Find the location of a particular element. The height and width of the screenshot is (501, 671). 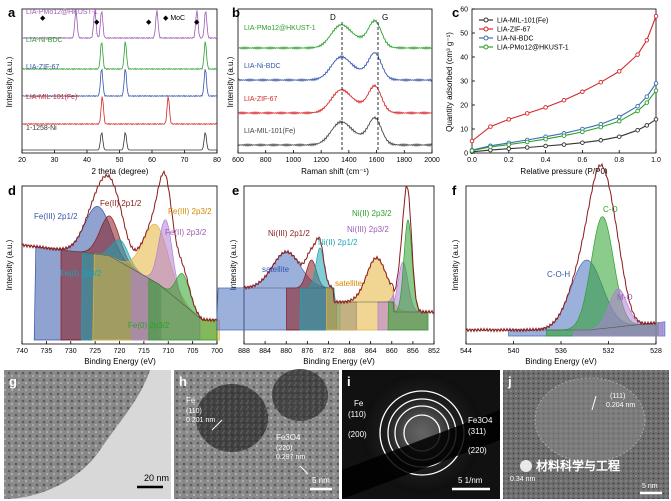

watermark: 材料科学与工程 is located at coordinates (570, 465).